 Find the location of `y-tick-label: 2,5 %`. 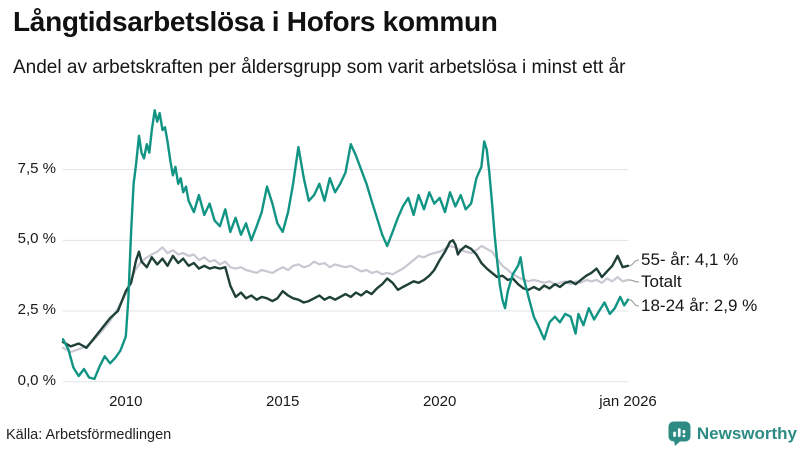

y-tick-label: 2,5 % is located at coordinates (36, 310).